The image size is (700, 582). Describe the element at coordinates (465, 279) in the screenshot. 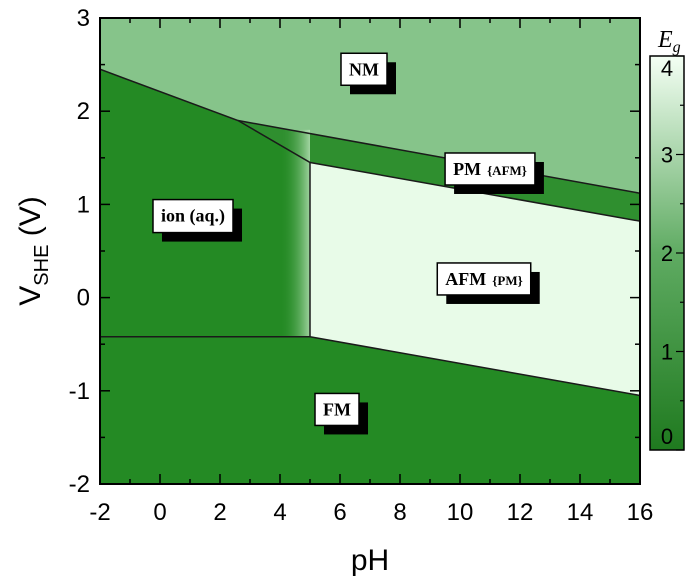

I see `region-label-main: AFM` at that location.